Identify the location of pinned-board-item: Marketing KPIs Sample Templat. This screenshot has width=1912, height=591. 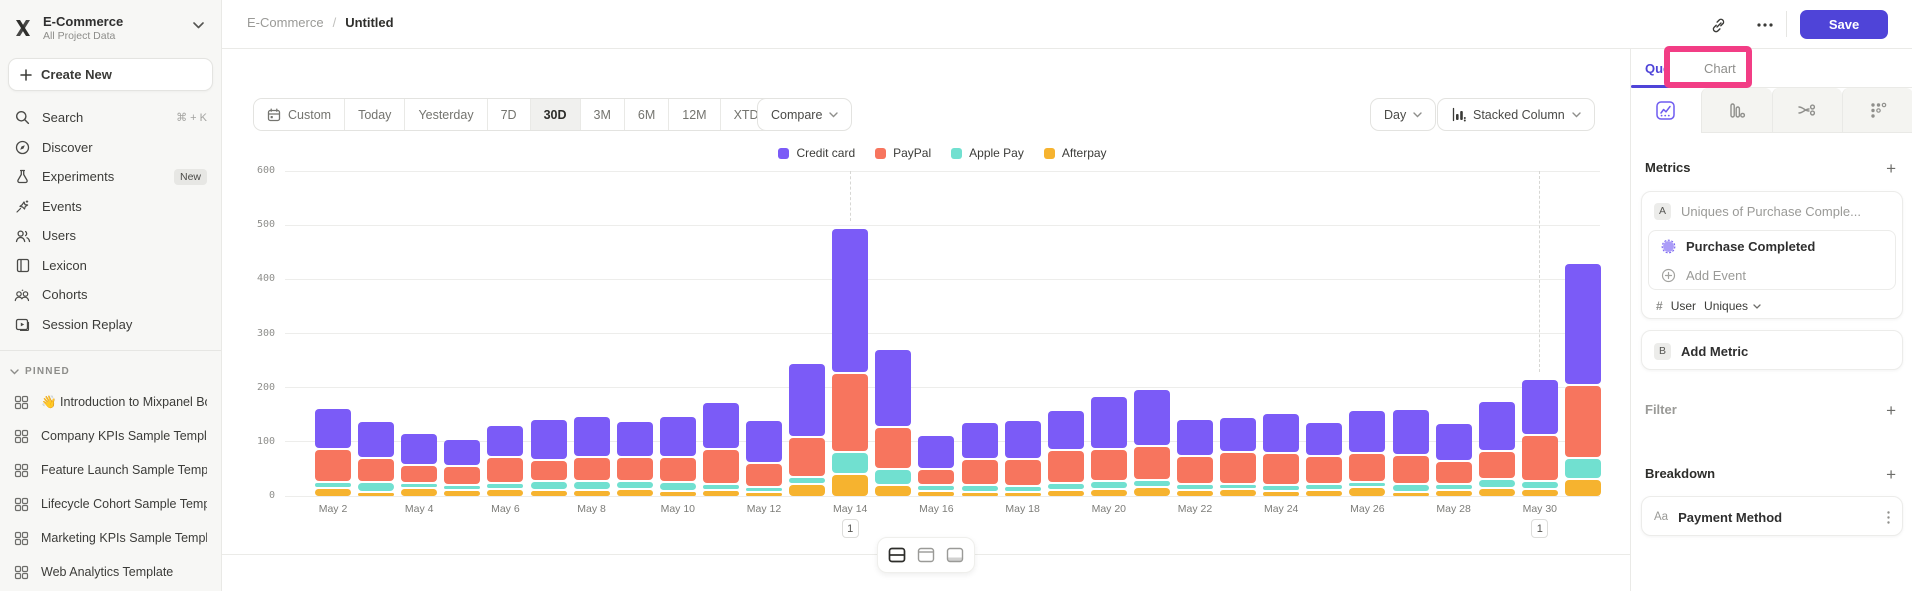
(110, 538).